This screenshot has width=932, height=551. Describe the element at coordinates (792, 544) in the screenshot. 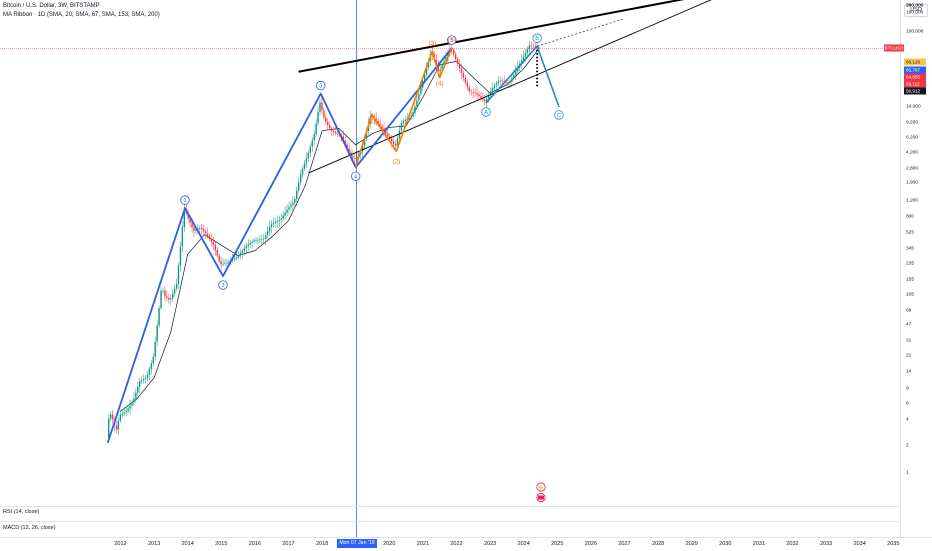

I see `time-axis-label: 2032` at that location.